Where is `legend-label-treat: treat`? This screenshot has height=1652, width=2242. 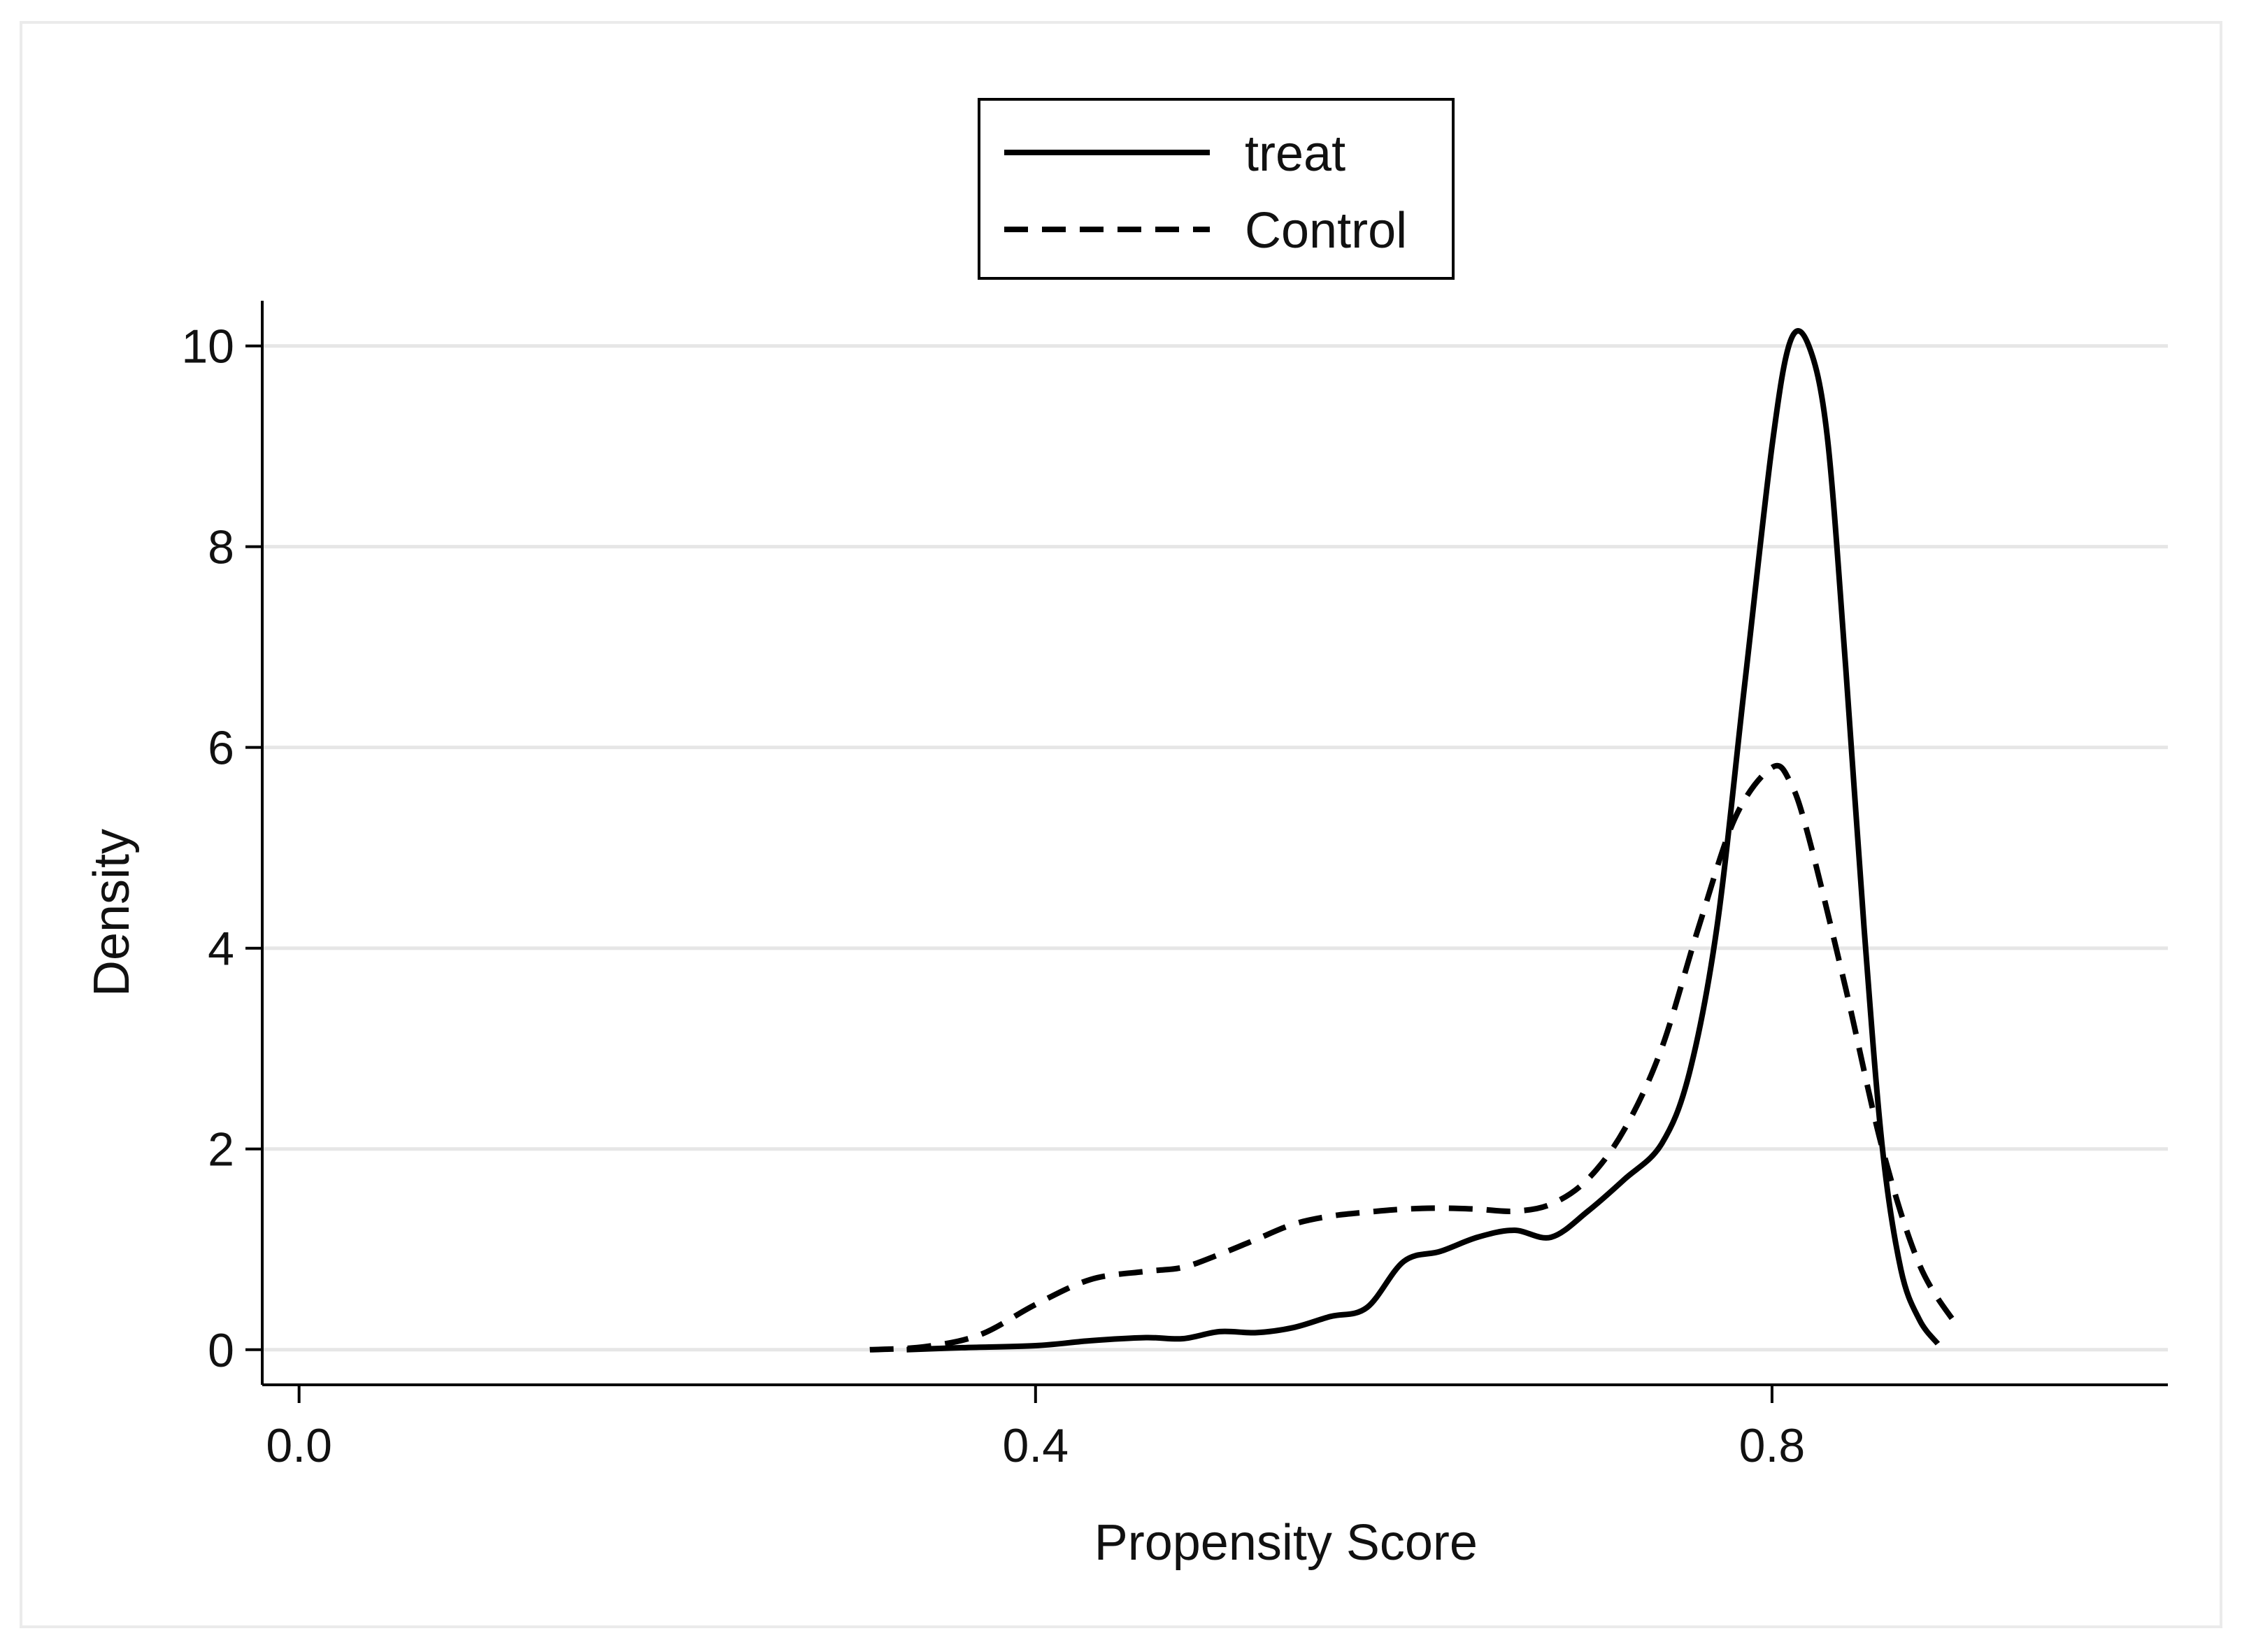
legend-label-treat: treat is located at coordinates (1295, 154).